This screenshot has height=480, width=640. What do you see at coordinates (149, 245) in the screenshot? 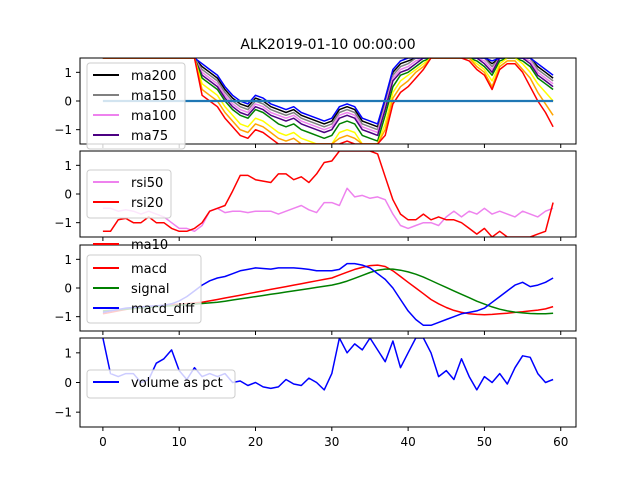
I see `legend-label: ma10` at bounding box center [149, 245].